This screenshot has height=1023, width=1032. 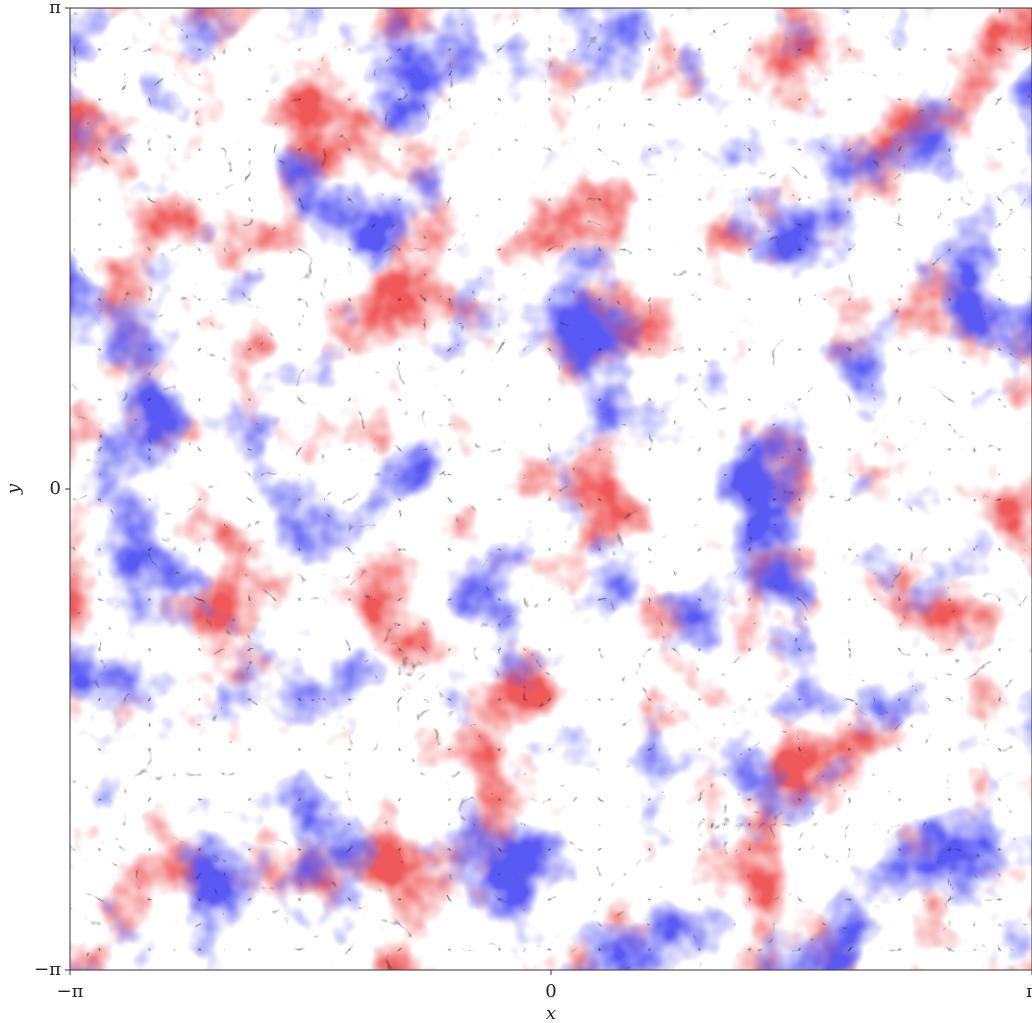 What do you see at coordinates (551, 1013) in the screenshot?
I see `x-axis-label: x` at bounding box center [551, 1013].